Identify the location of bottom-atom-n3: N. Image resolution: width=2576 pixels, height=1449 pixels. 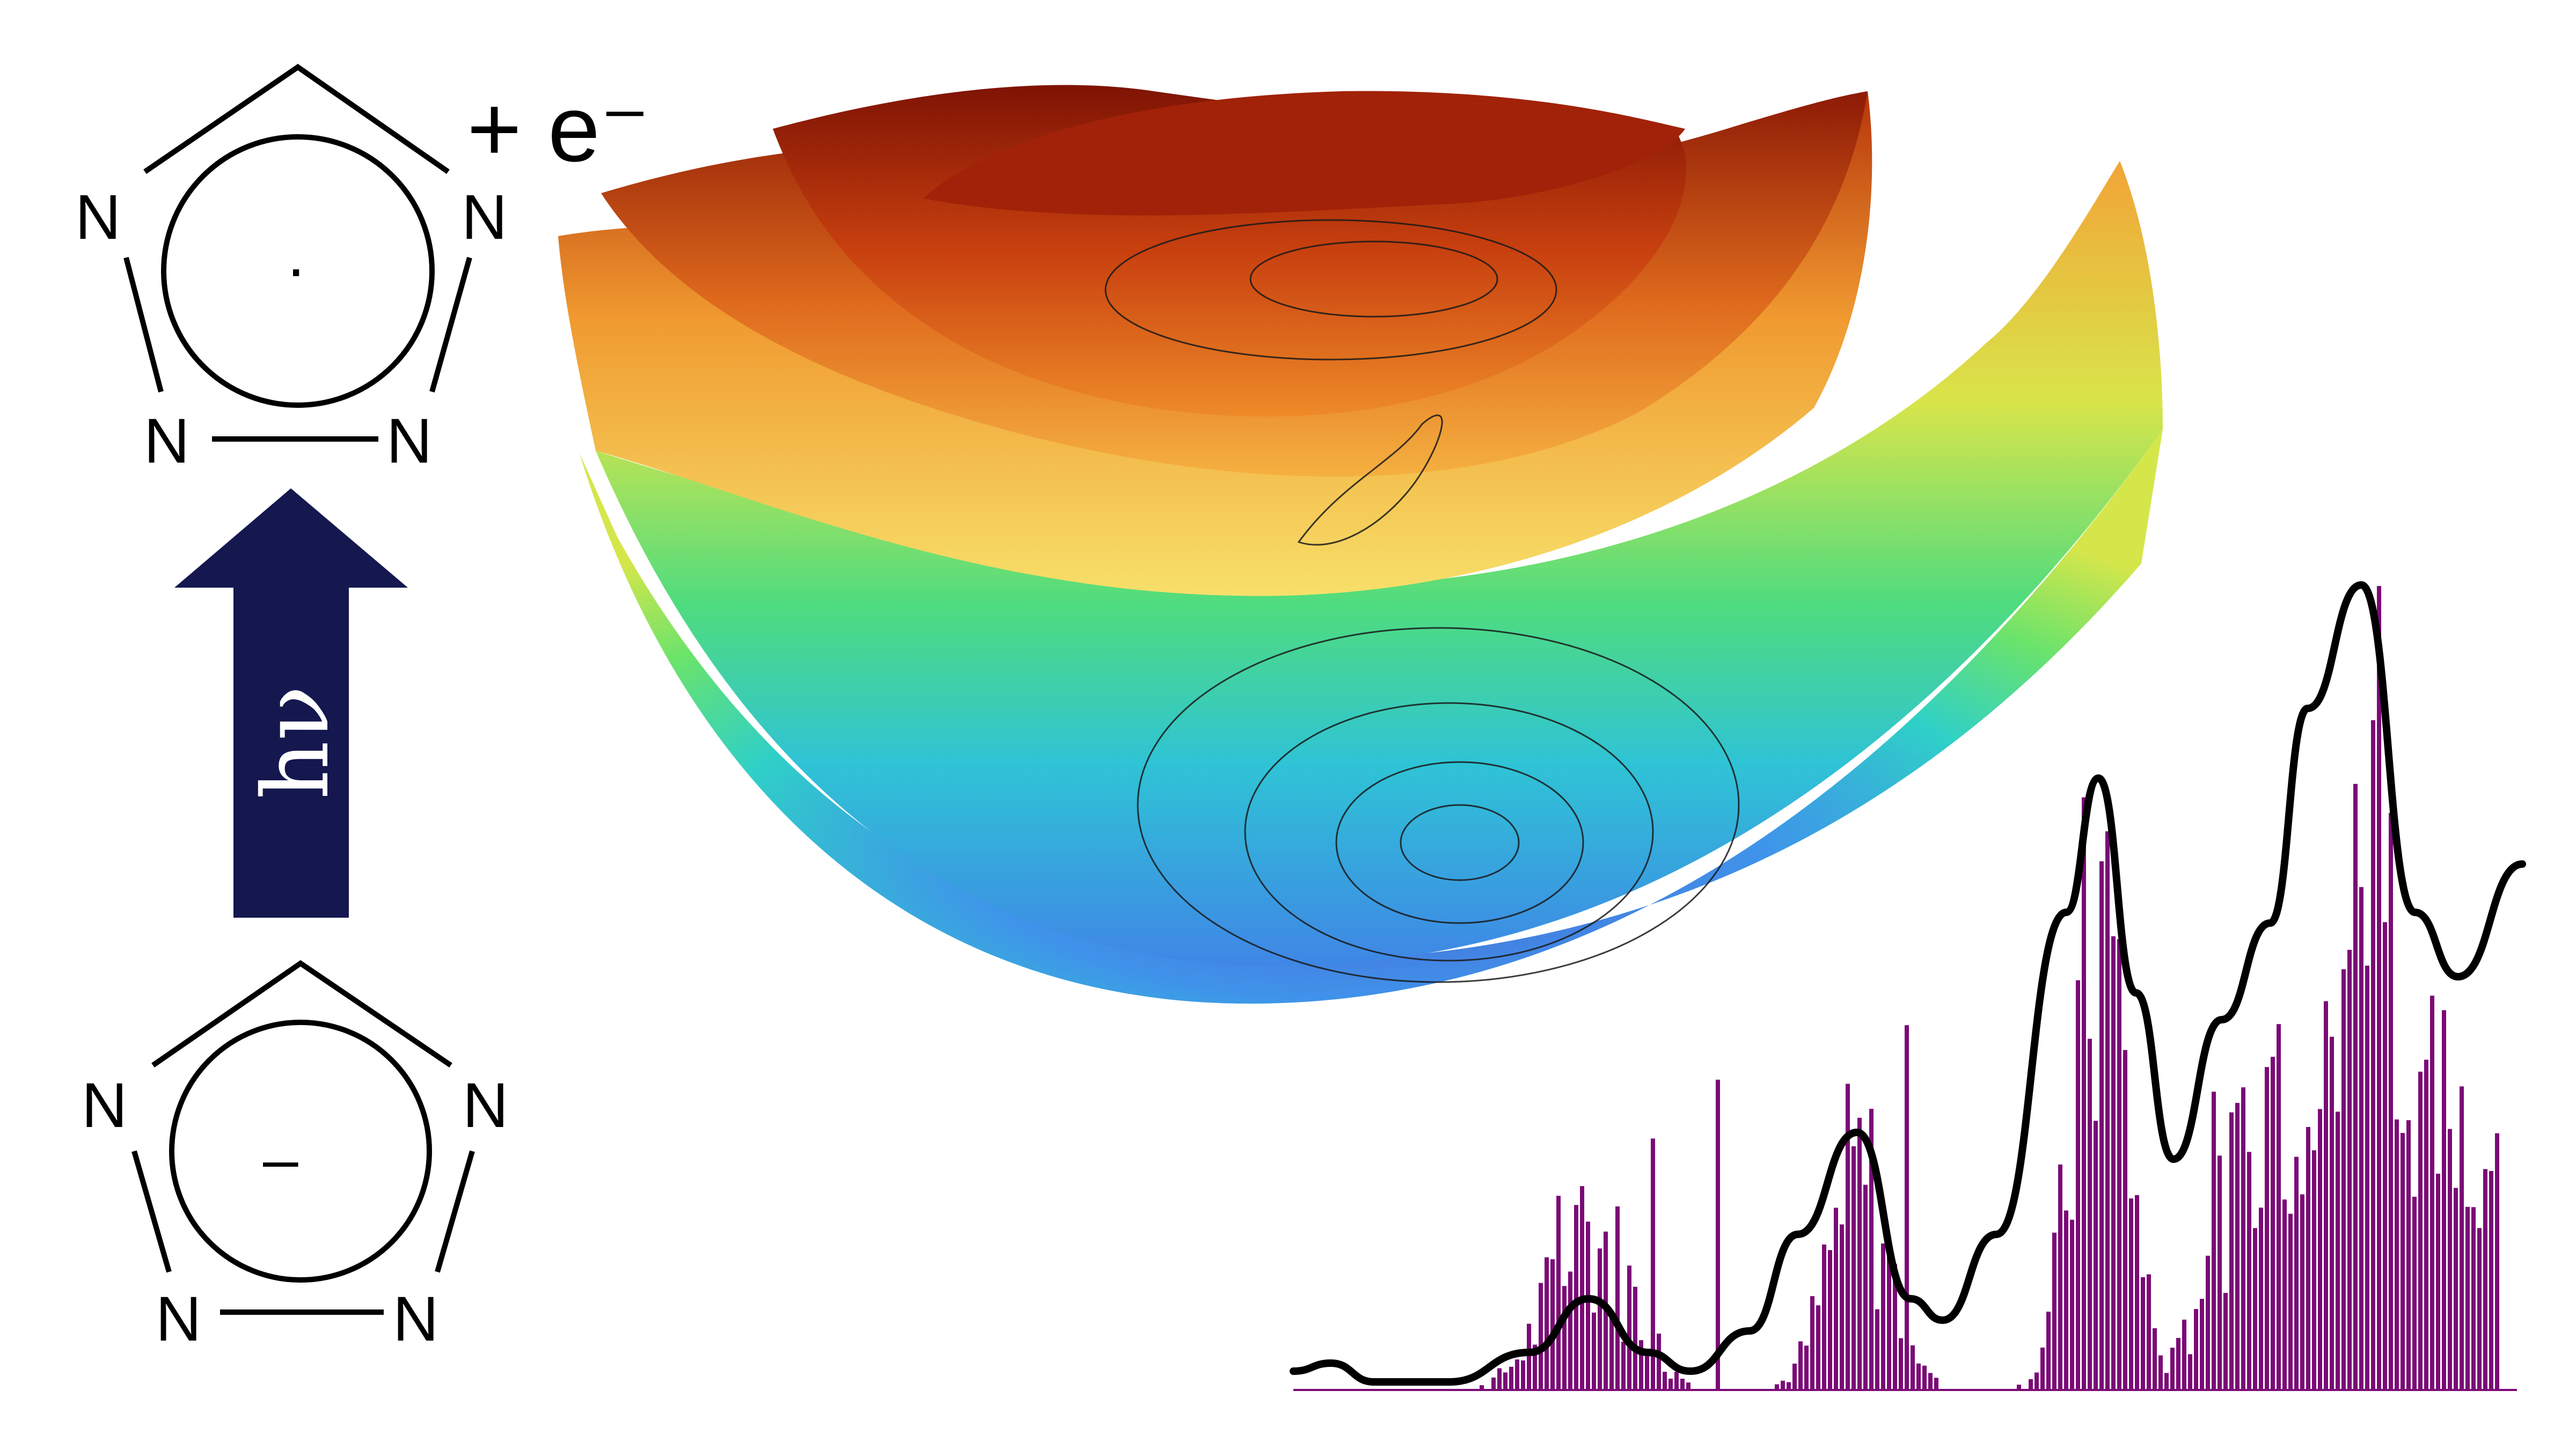
(178, 1319).